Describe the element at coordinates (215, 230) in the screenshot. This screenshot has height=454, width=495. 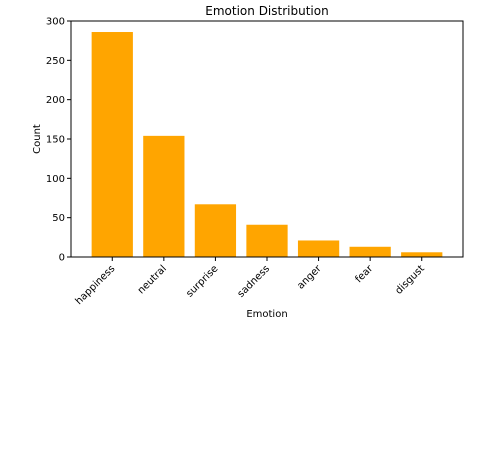
I see `bar-surprise` at that location.